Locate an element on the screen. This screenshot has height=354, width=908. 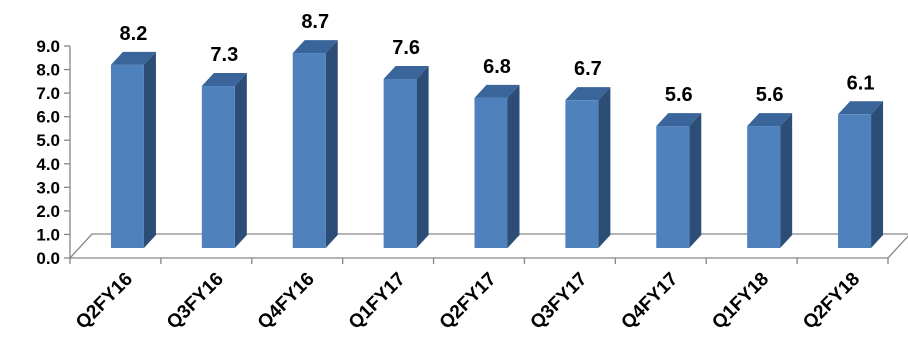
data-label: 6.7 is located at coordinates (588, 69).